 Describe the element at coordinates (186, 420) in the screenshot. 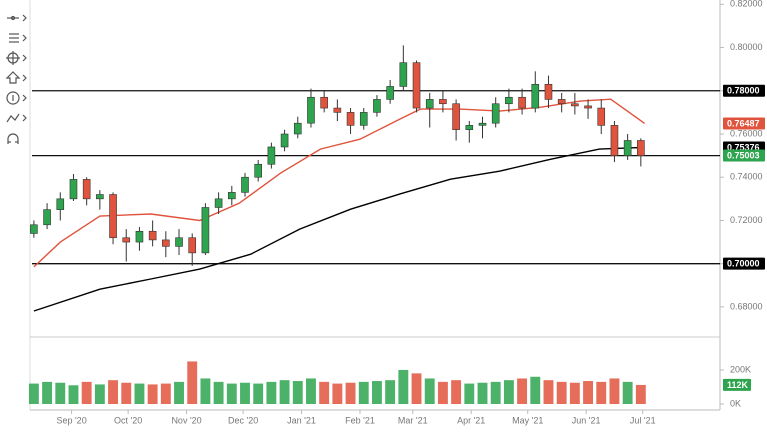

I see `x-tick-label: Nov '20` at that location.